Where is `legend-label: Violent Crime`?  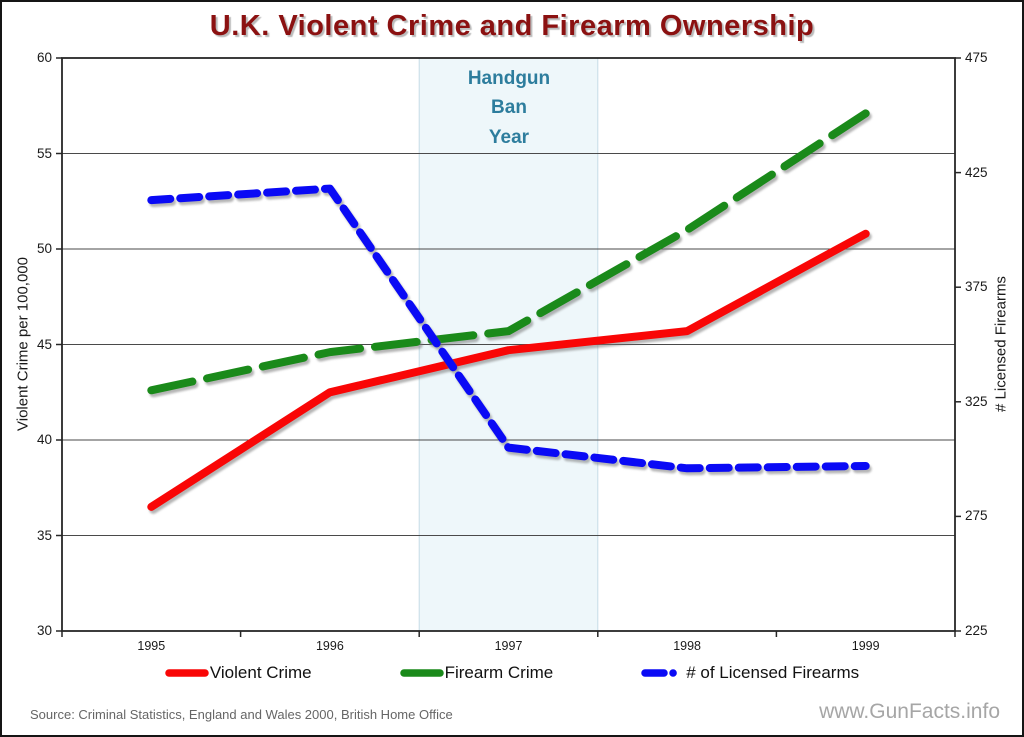 legend-label: Violent Crime is located at coordinates (260, 672).